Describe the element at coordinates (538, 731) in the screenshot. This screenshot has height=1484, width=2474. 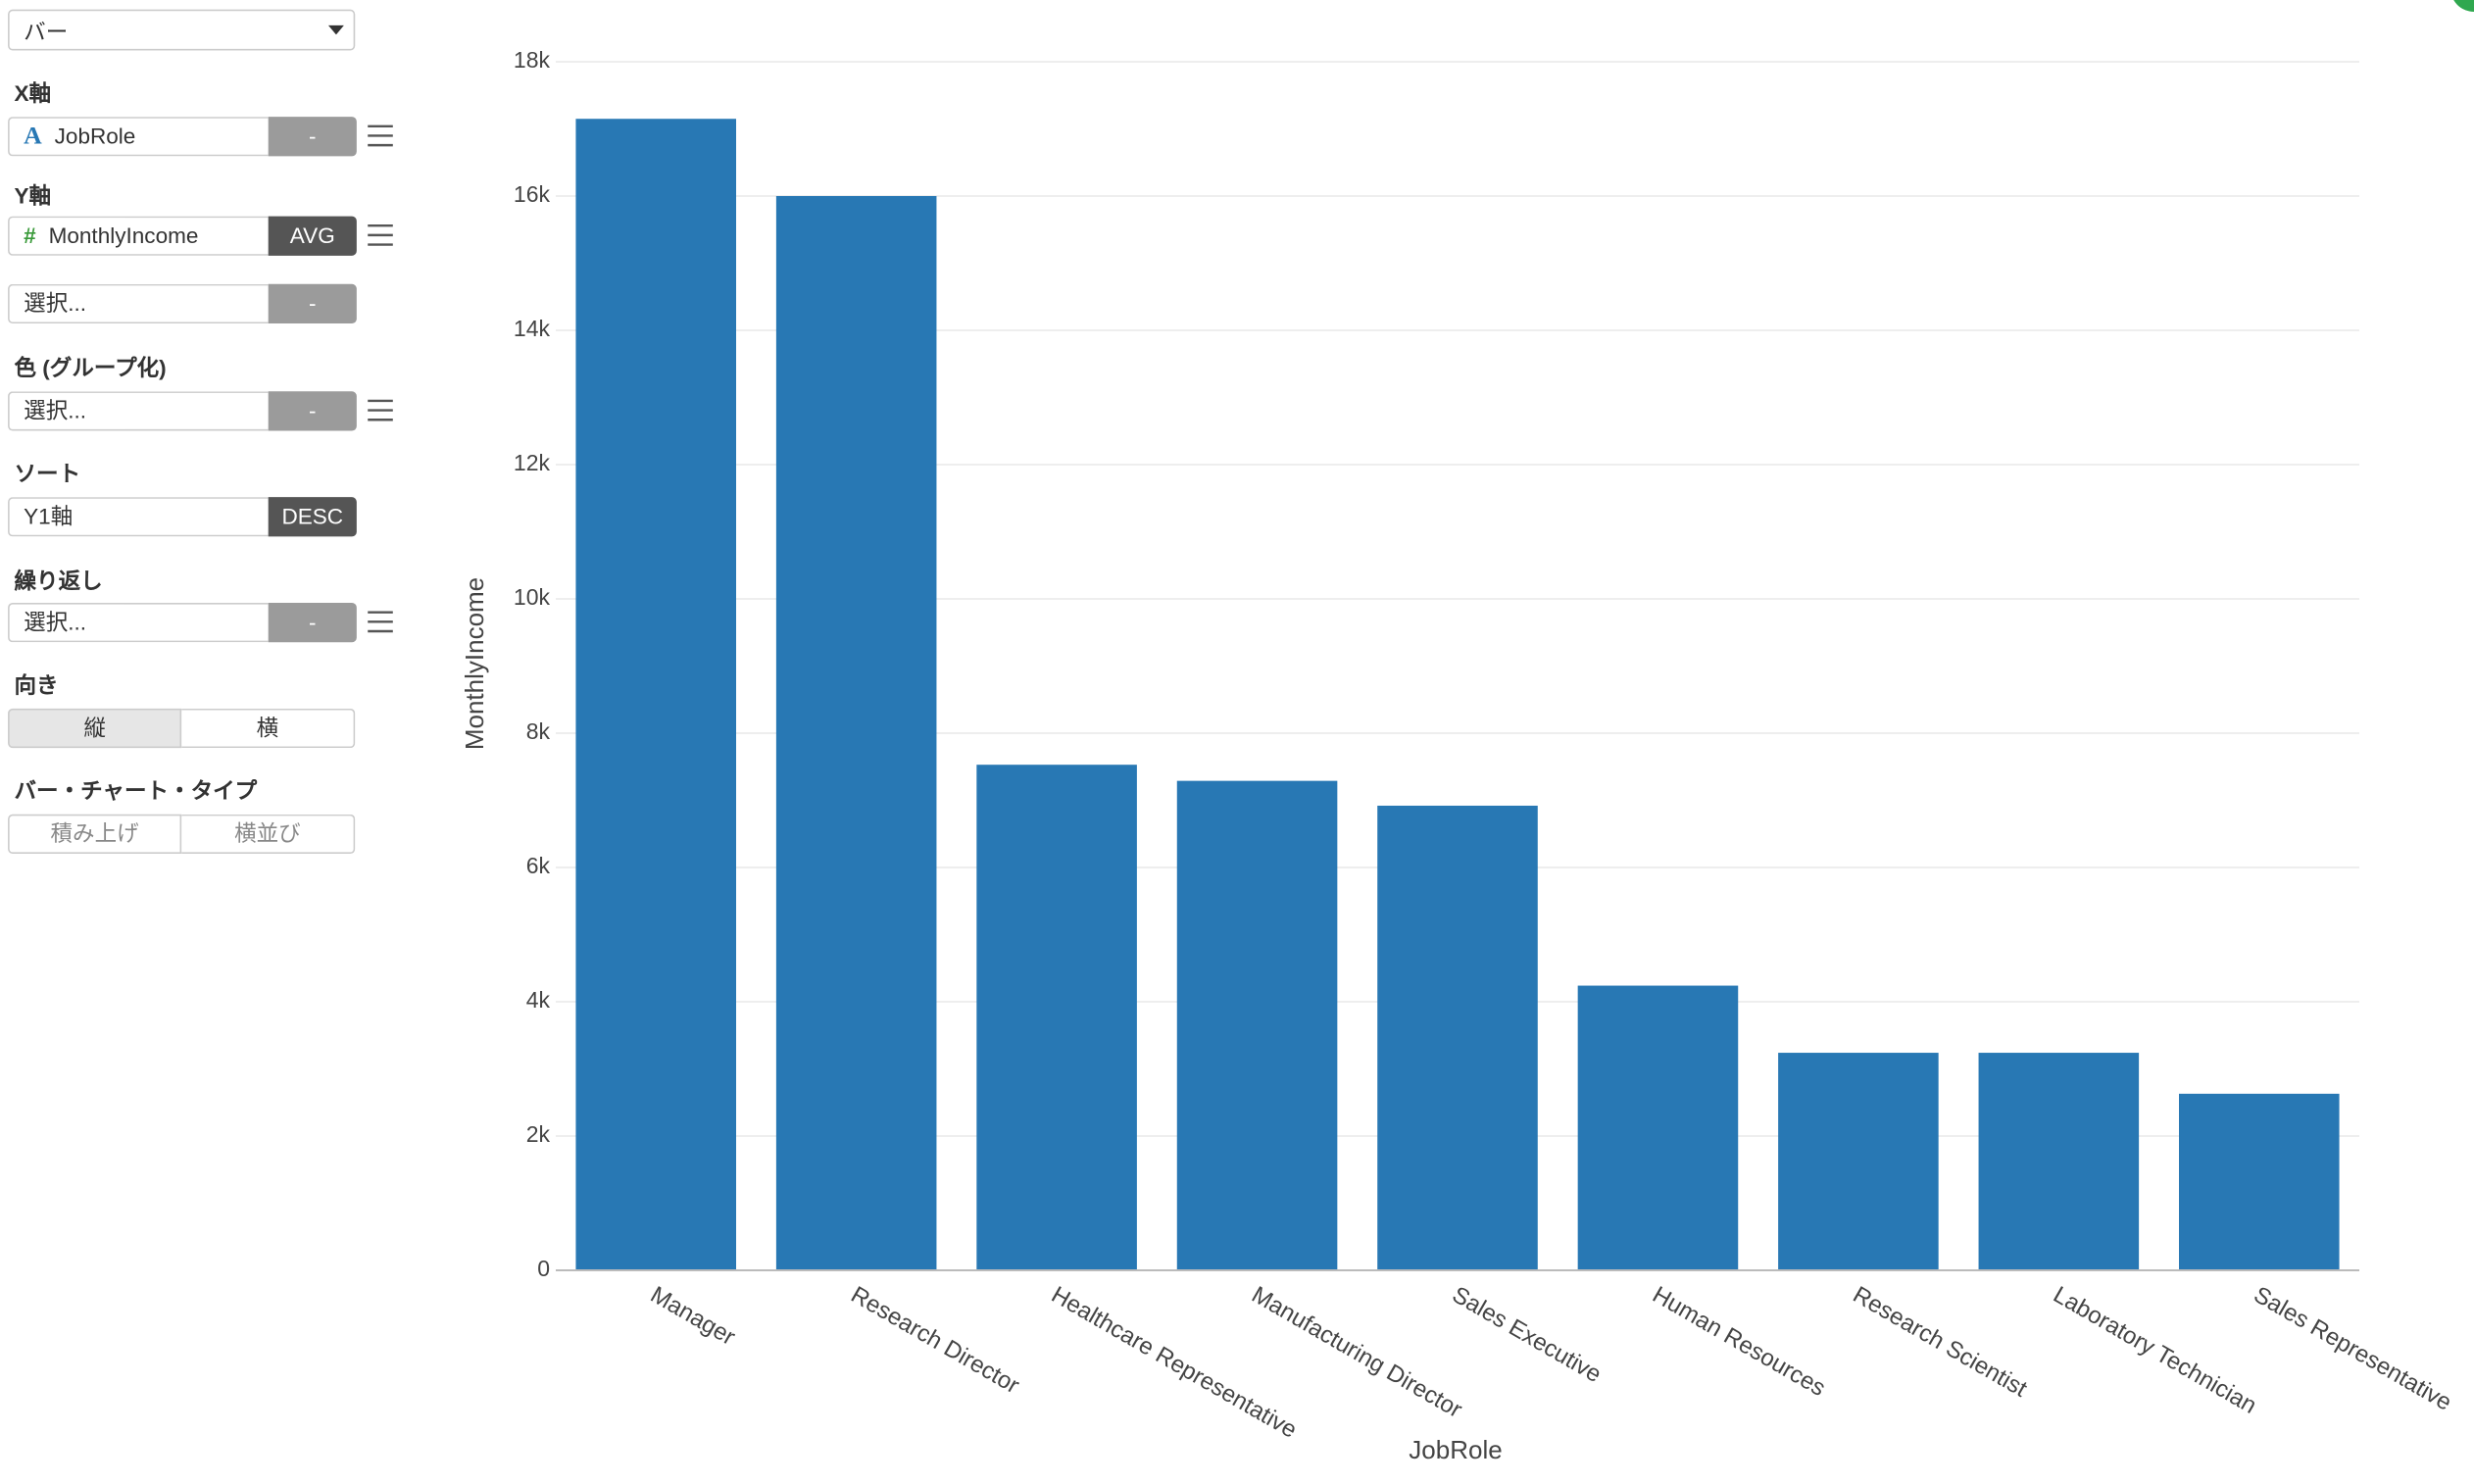
I see `y-tick-label: 8k` at that location.